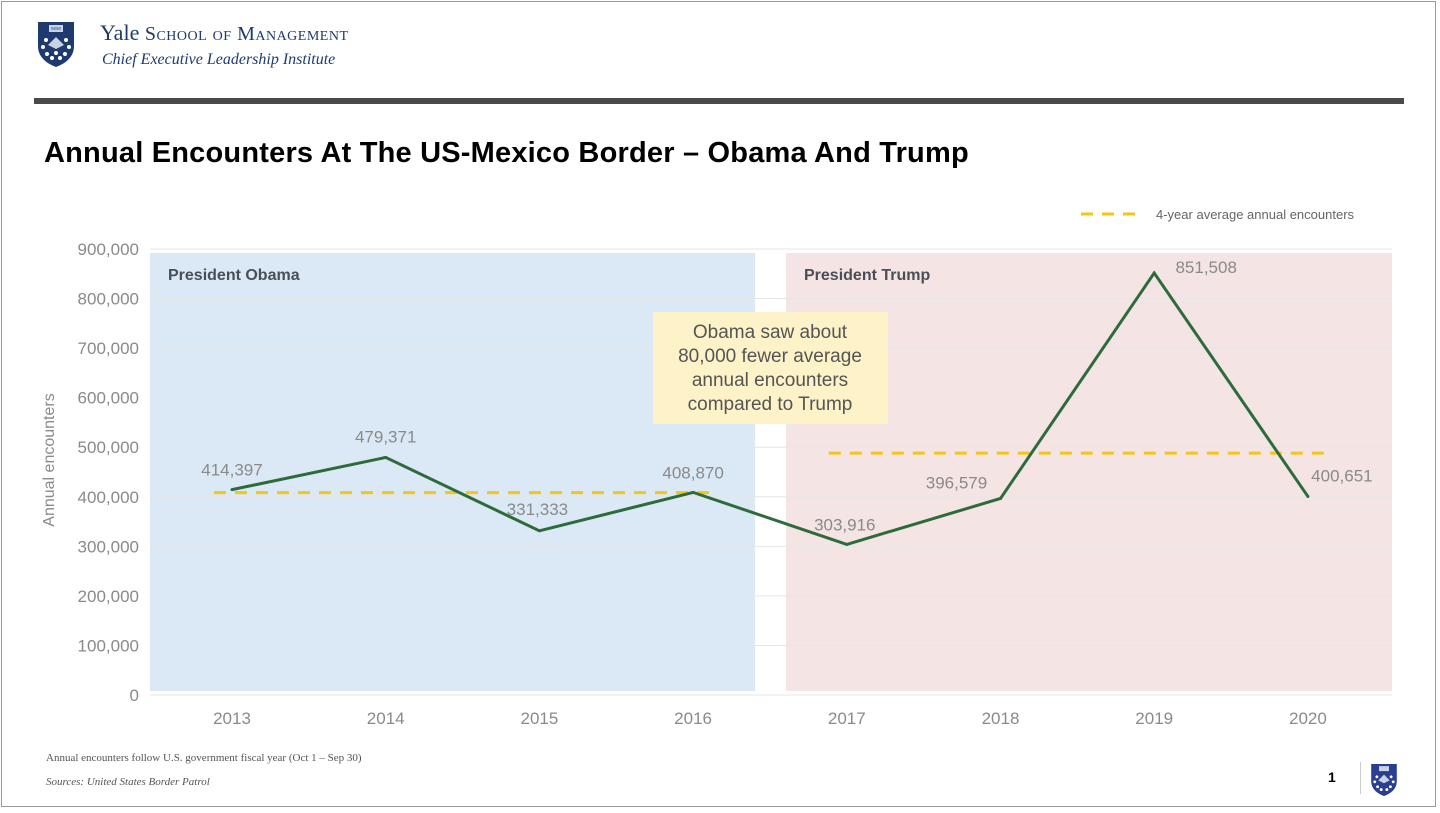  Describe the element at coordinates (134, 695) in the screenshot. I see `y-tick-label: 0` at that location.